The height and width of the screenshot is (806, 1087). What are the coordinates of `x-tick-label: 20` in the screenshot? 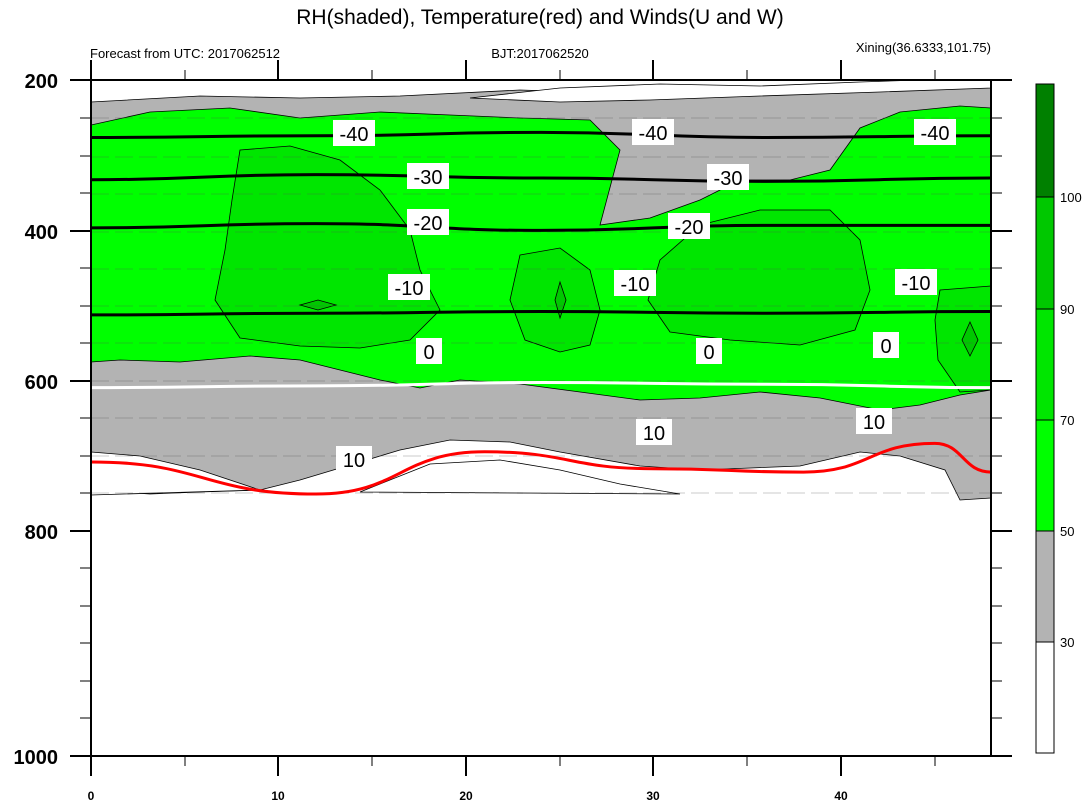 It's located at (466, 796).